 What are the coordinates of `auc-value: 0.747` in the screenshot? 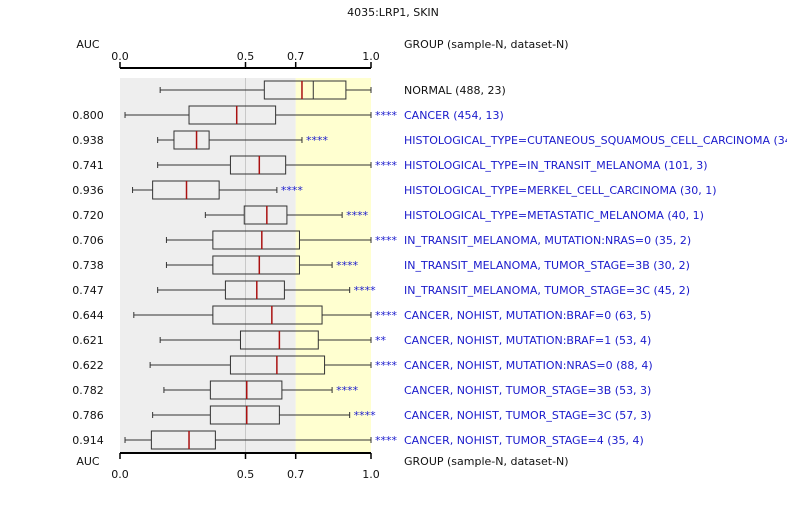 It's located at (88, 290).